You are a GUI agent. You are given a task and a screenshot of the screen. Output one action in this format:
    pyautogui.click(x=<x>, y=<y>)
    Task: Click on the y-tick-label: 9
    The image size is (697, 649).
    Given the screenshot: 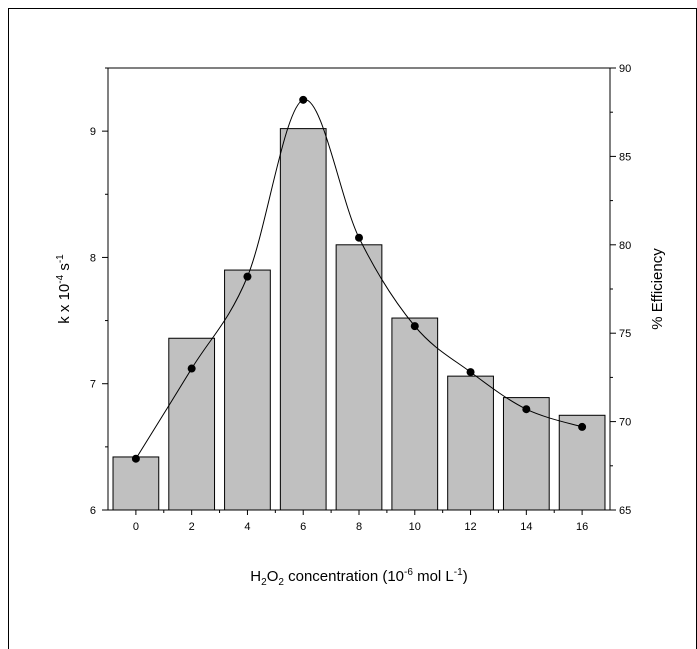 What is the action you would take?
    pyautogui.click(x=93, y=132)
    